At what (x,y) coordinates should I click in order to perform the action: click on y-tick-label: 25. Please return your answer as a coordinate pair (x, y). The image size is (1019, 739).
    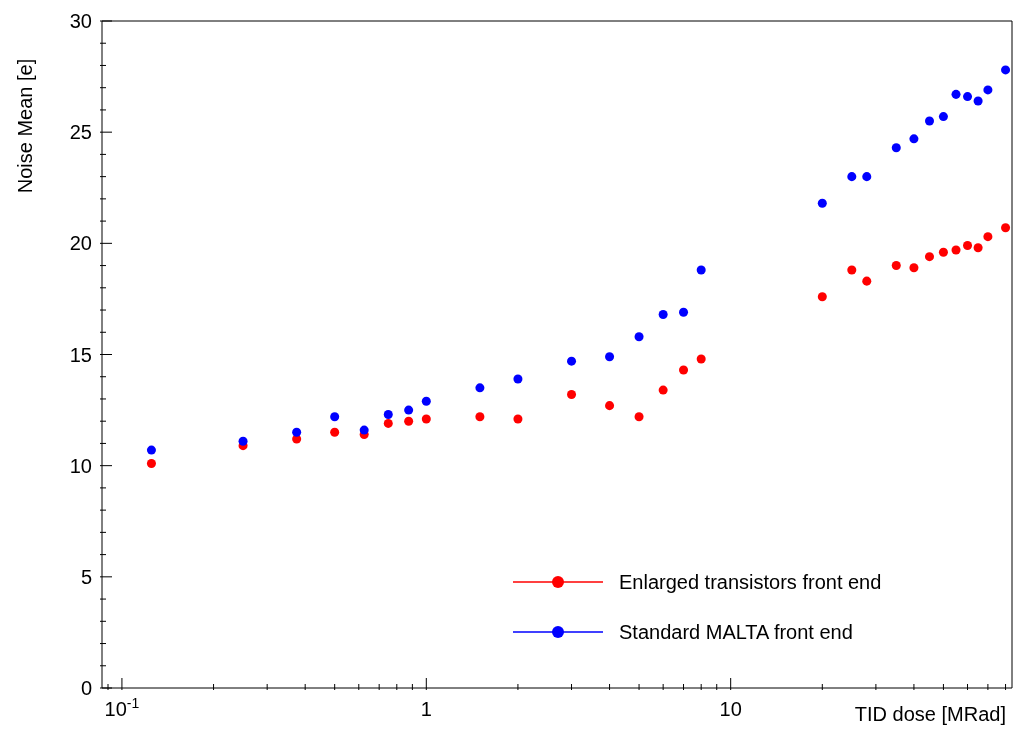
    Looking at the image, I should click on (80, 132).